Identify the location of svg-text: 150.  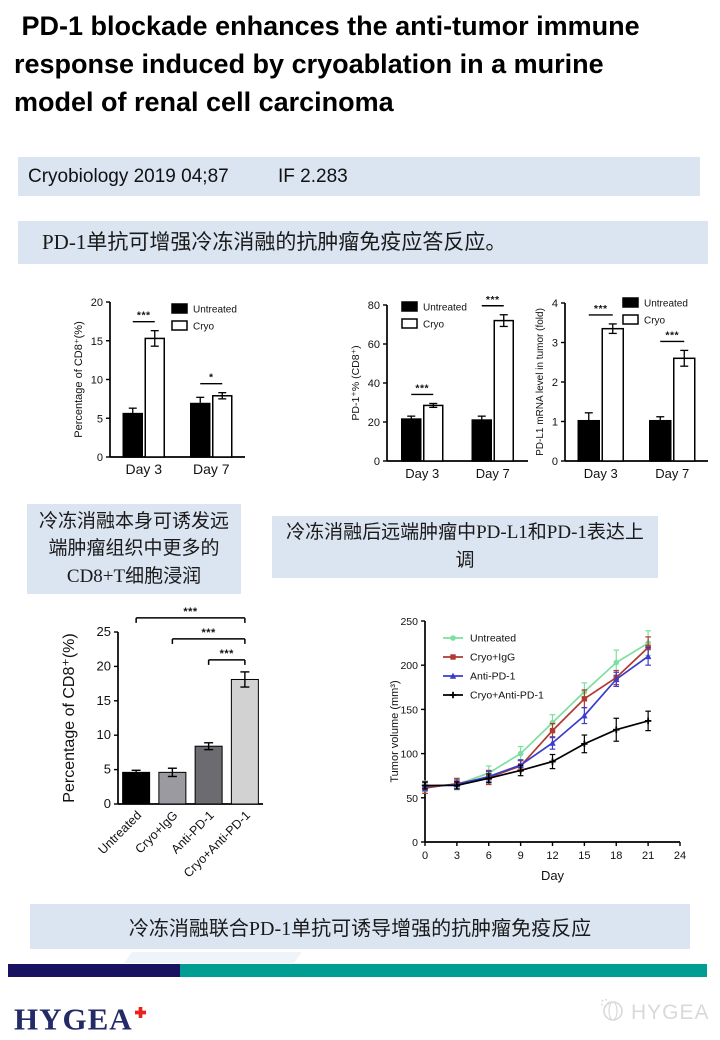
(409, 710).